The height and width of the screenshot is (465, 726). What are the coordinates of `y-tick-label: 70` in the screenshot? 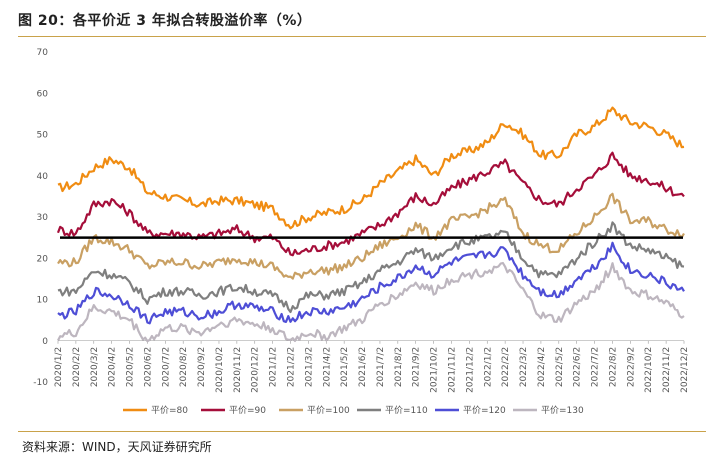 It's located at (43, 53).